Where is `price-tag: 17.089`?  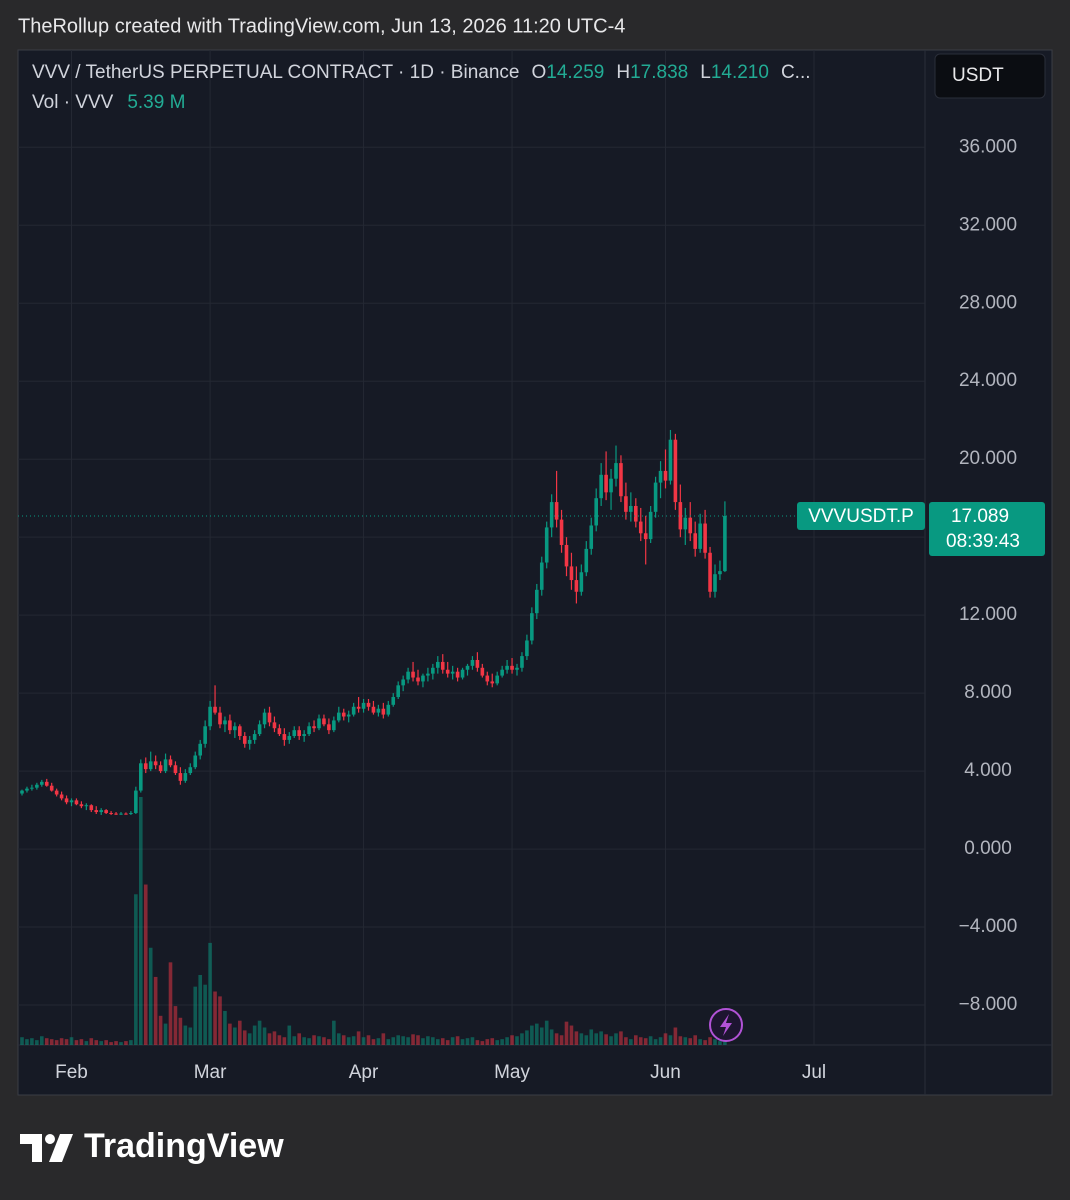
price-tag: 17.089 is located at coordinates (980, 516).